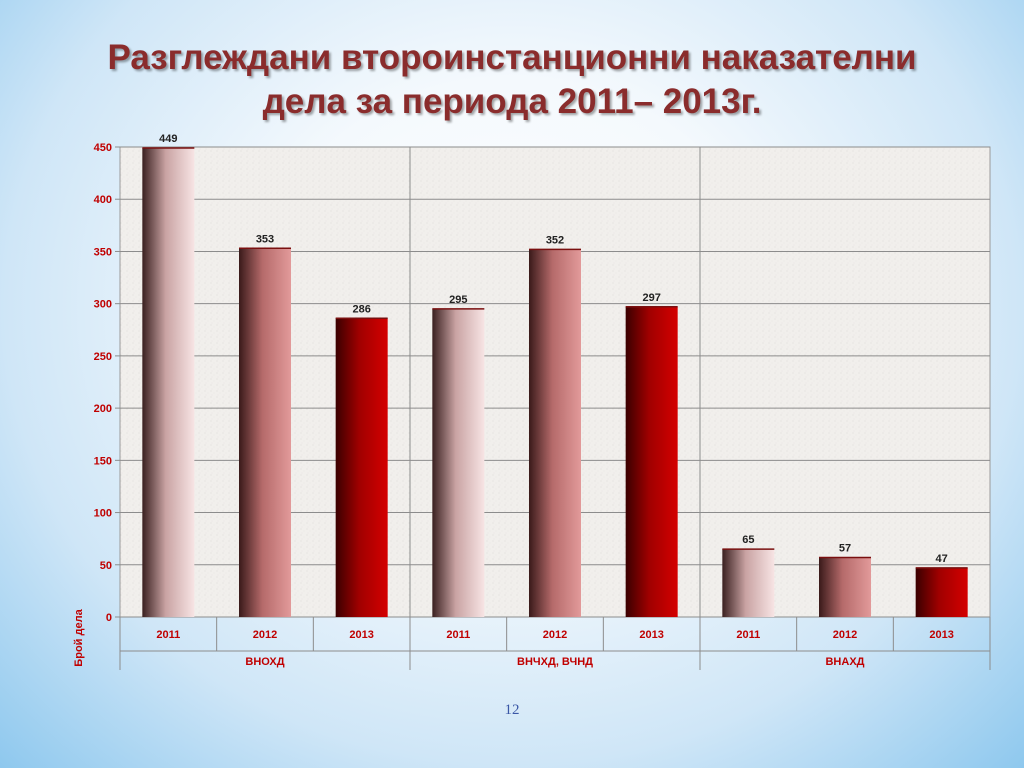 The image size is (1024, 768). What do you see at coordinates (103, 148) in the screenshot?
I see `y-tick-label: 450` at bounding box center [103, 148].